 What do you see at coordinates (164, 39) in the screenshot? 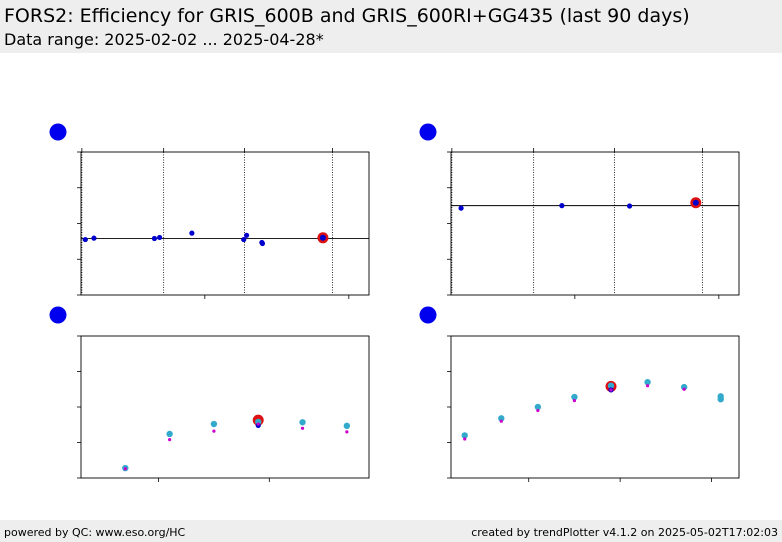
I see `page-subtitle: Data range: 2025-02-02 ... 2025-04-28*` at bounding box center [164, 39].